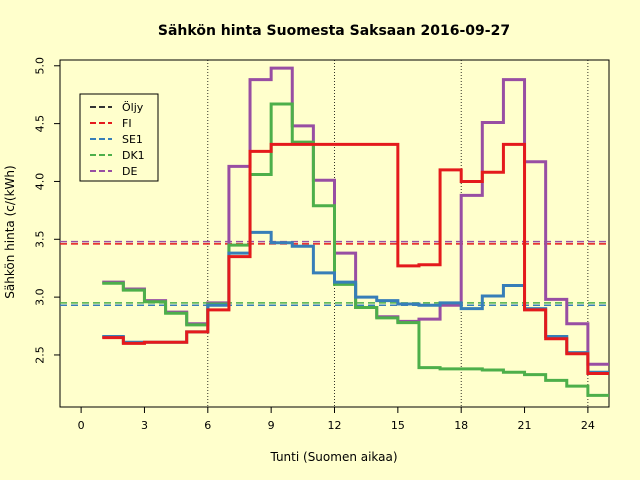  What do you see at coordinates (525, 425) in the screenshot?
I see `x-tick-label: 21` at bounding box center [525, 425].